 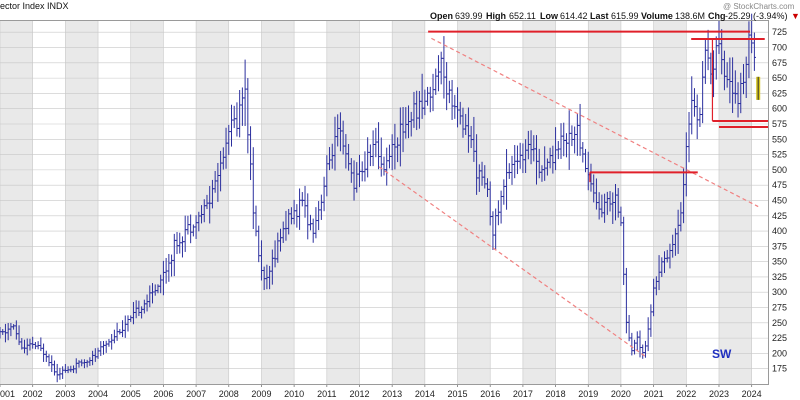 What do you see at coordinates (779, 231) in the screenshot?
I see `y-tick-label: 400` at bounding box center [779, 231].